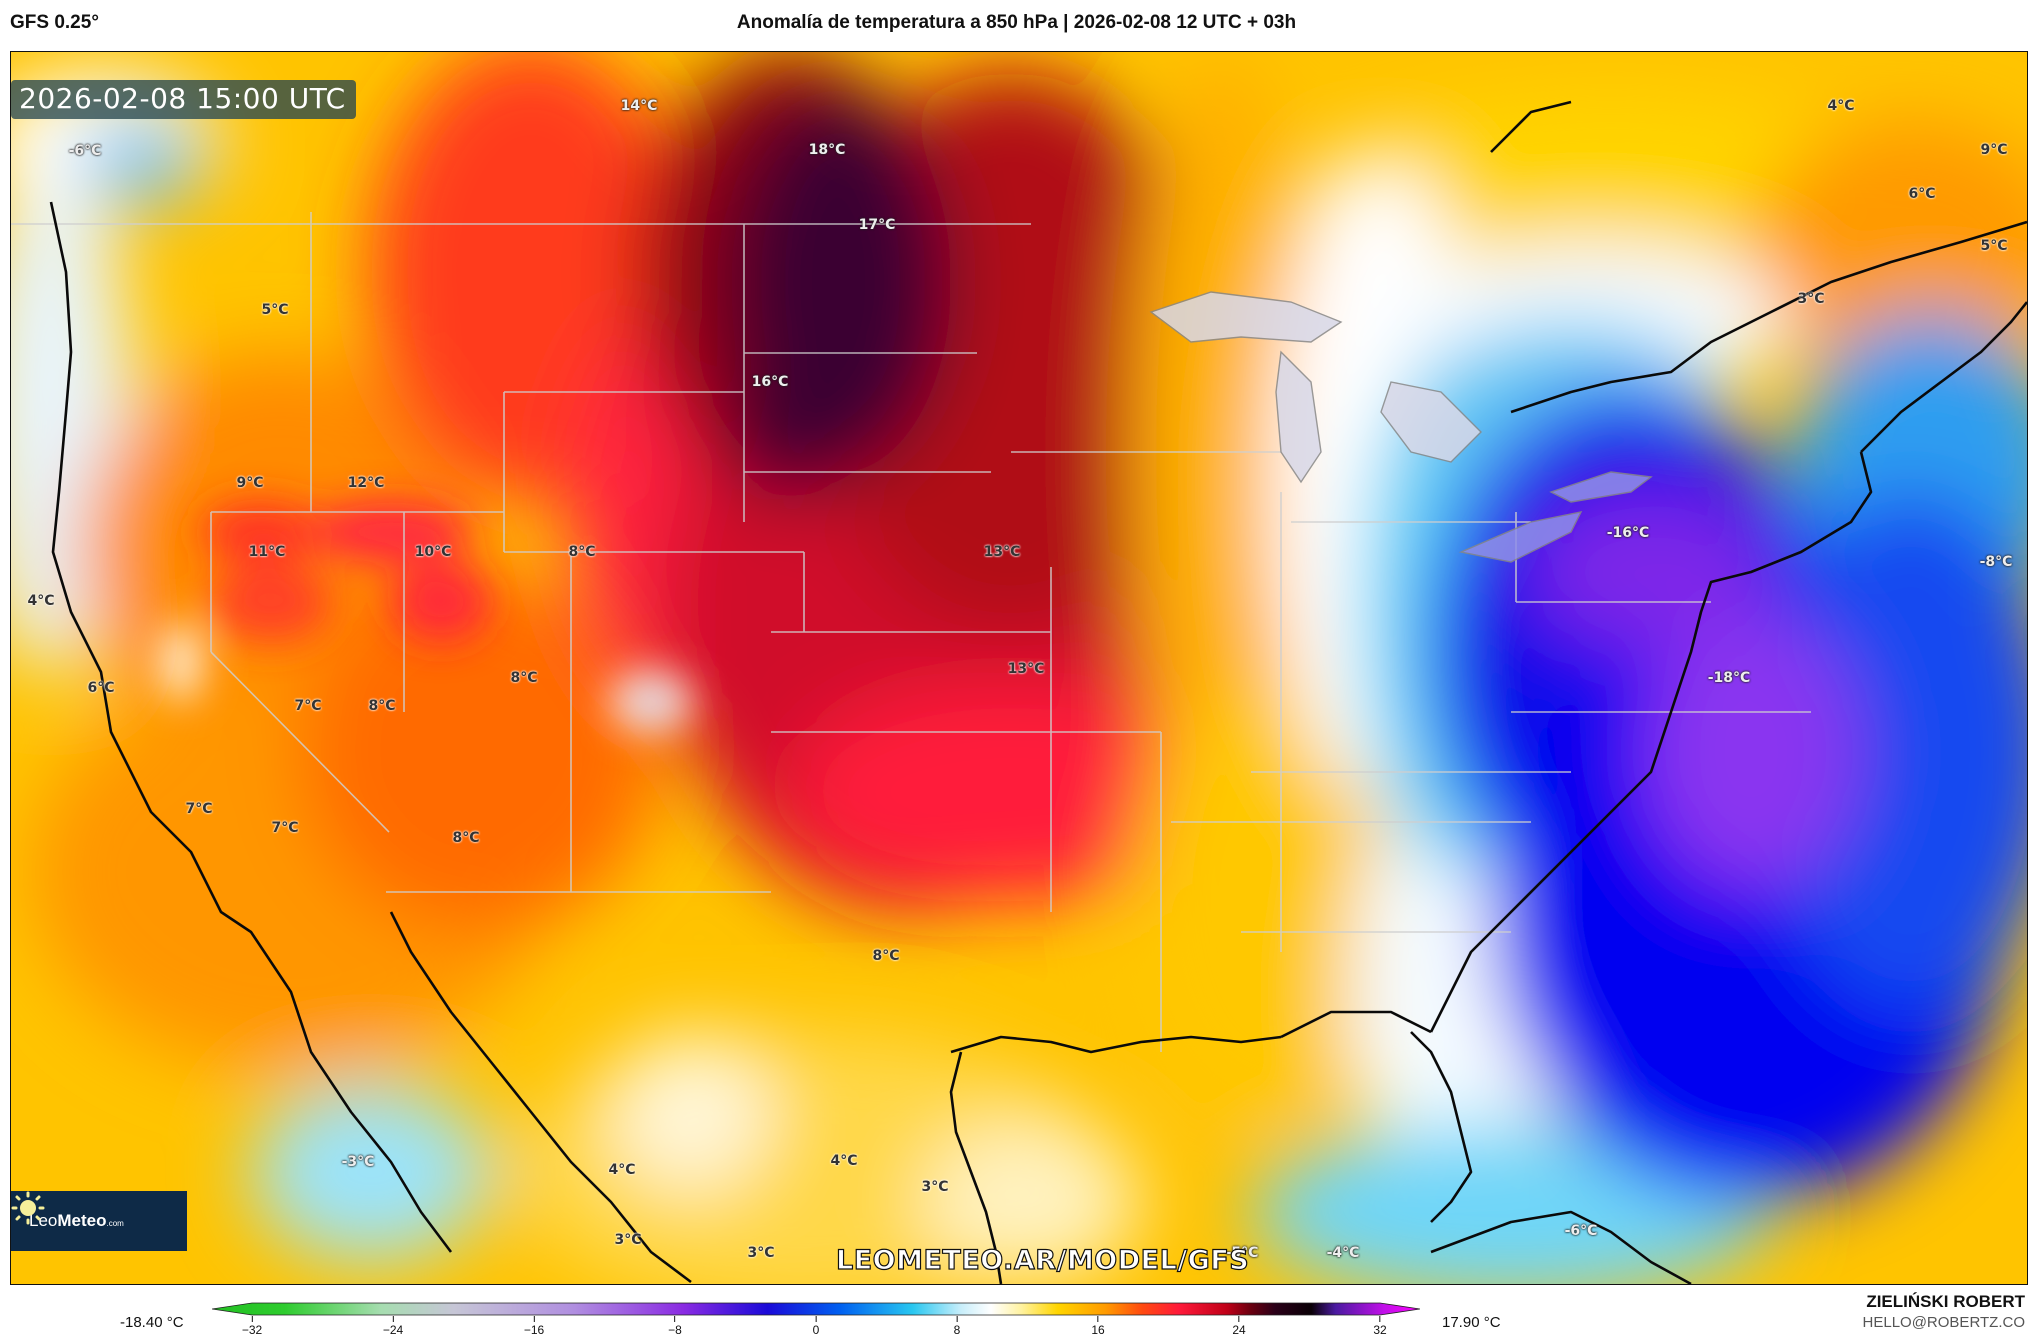 The height and width of the screenshot is (1340, 2033). What do you see at coordinates (957, 1326) in the screenshot?
I see `colorbar-tick: 8` at bounding box center [957, 1326].